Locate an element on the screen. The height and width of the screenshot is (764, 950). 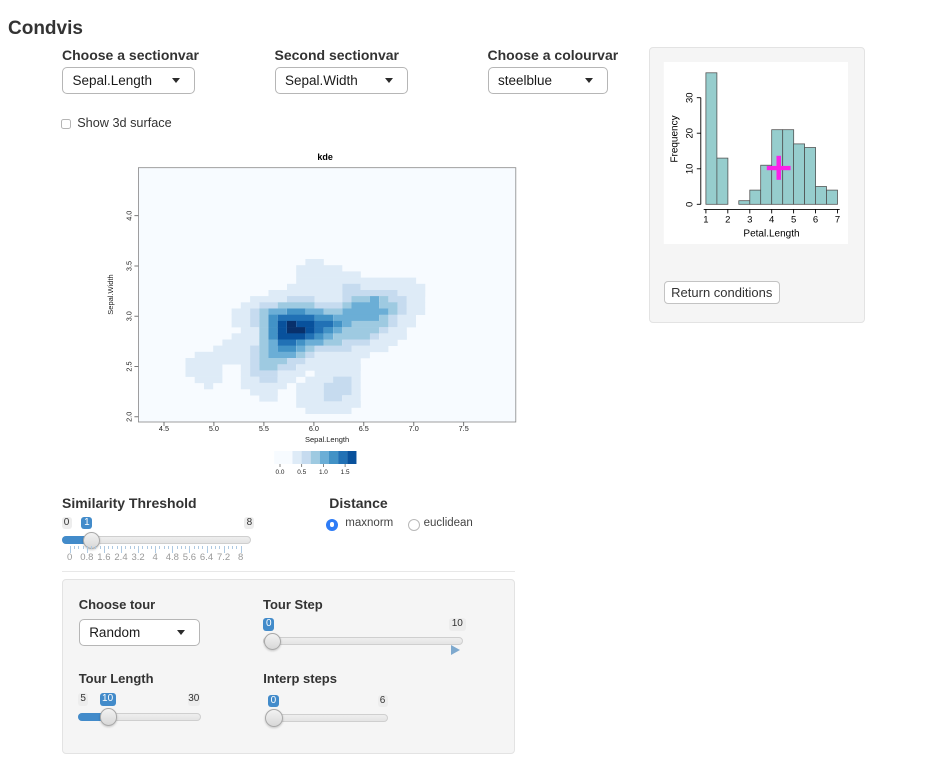
svg-text: 2.0 is located at coordinates (129, 417).